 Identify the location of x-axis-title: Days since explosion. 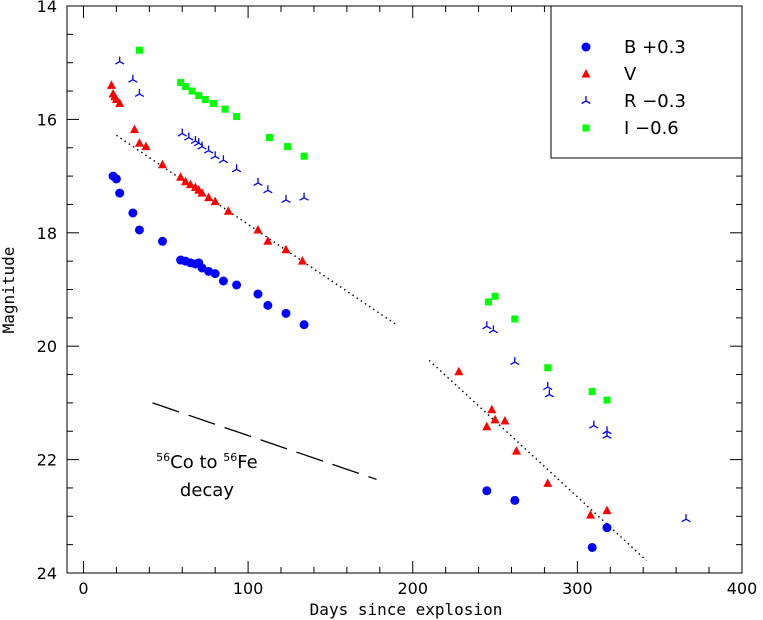
(406, 609).